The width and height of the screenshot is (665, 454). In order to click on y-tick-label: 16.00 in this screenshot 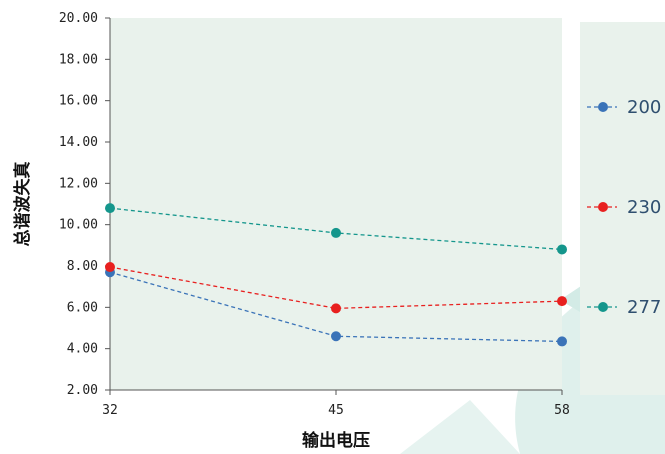, I will do `click(78, 101)`.